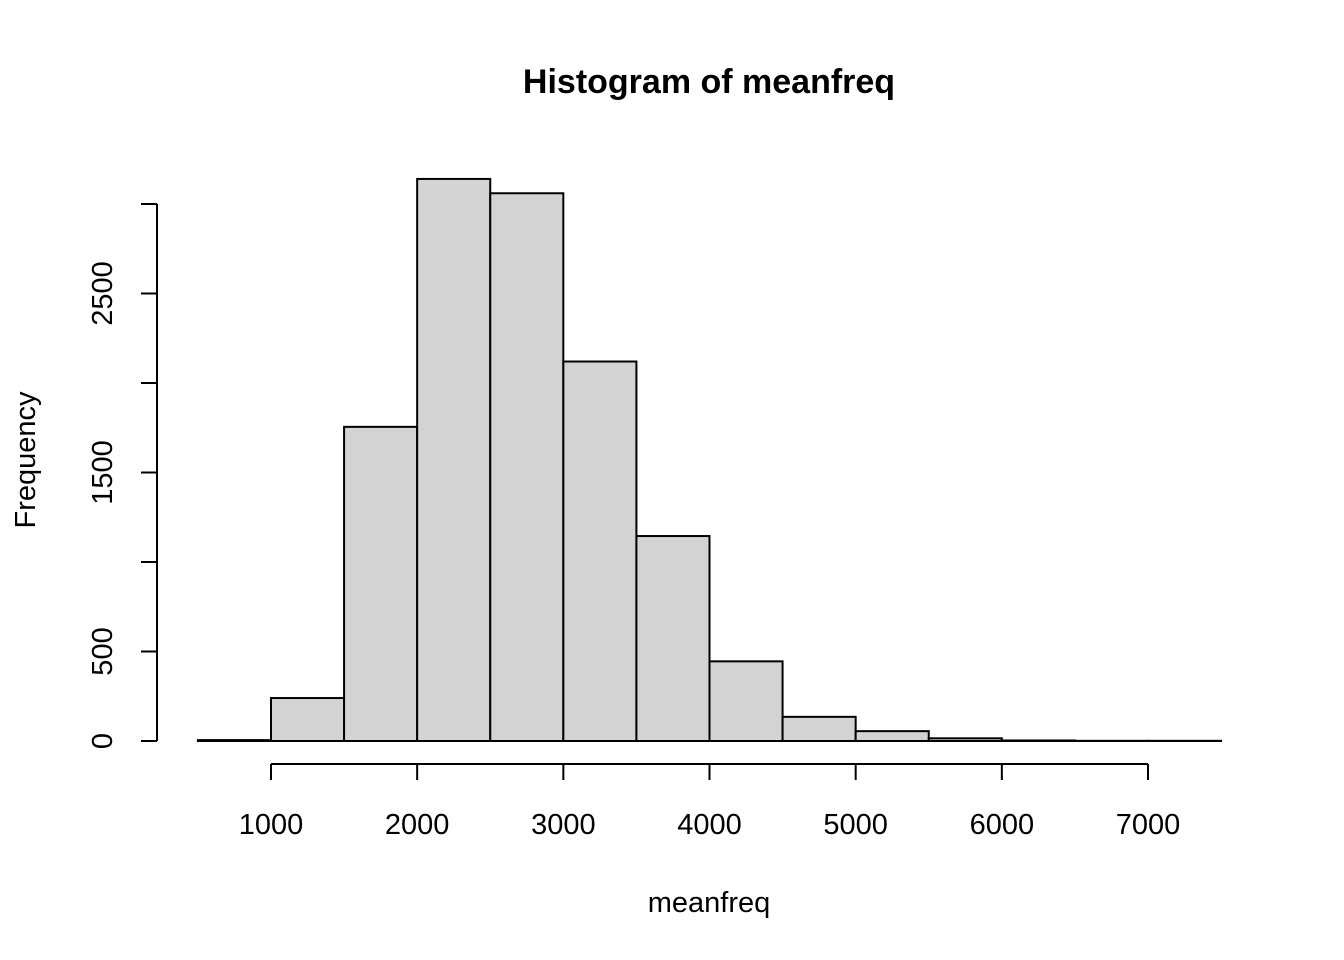 This screenshot has width=1344, height=960. I want to click on x-tick-label: 2000, so click(417, 825).